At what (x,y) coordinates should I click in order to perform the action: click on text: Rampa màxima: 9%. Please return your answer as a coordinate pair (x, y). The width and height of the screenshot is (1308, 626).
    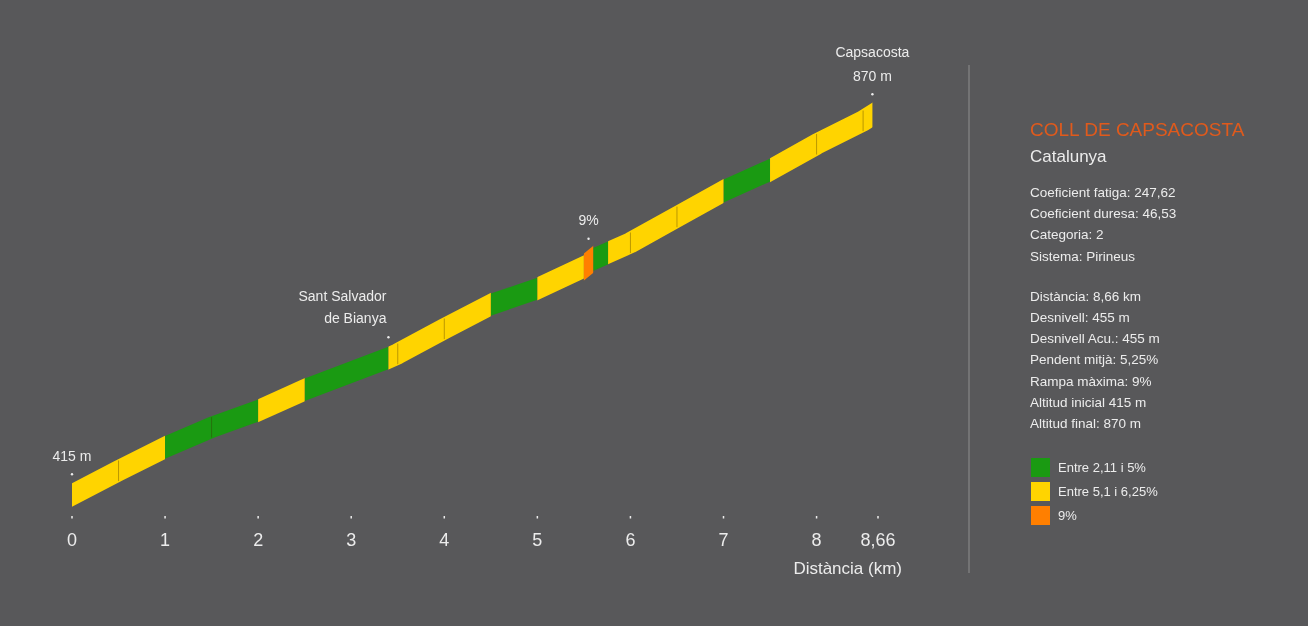
    Looking at the image, I should click on (1091, 381).